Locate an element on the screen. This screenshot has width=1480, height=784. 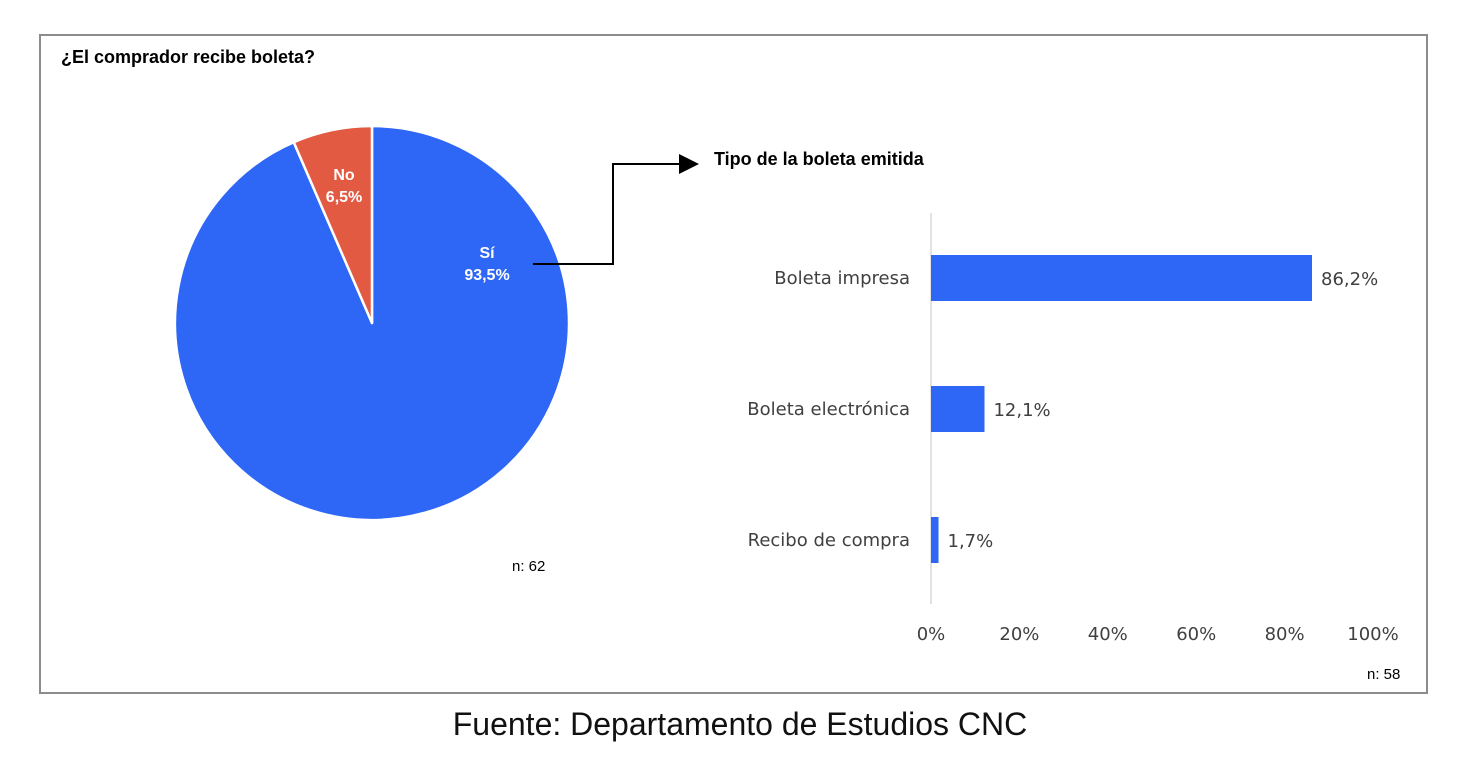
bar-value-label: 86,2% is located at coordinates (1349, 279).